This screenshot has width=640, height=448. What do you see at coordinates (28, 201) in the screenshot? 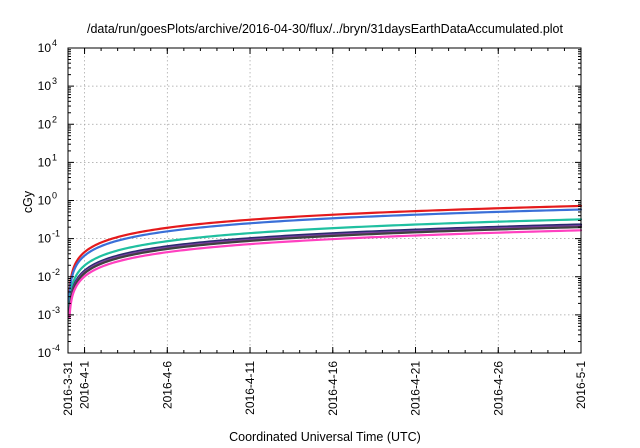
I see `y-axis-title: cGy` at bounding box center [28, 201].